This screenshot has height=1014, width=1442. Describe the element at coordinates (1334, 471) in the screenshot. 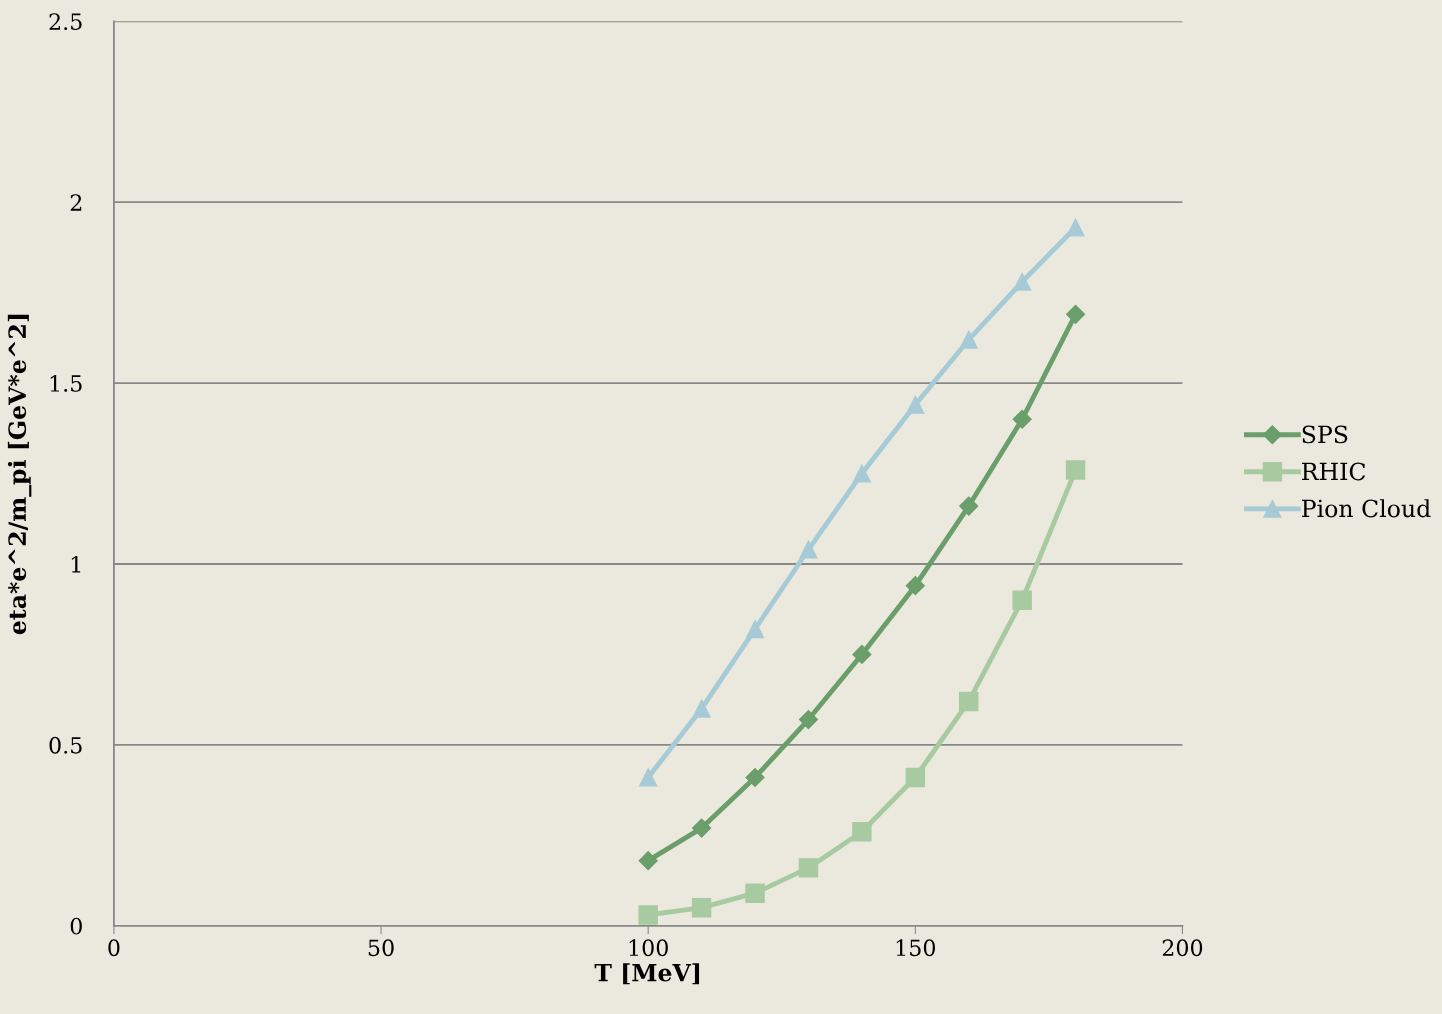

I see `legend-label: RHIC` at that location.